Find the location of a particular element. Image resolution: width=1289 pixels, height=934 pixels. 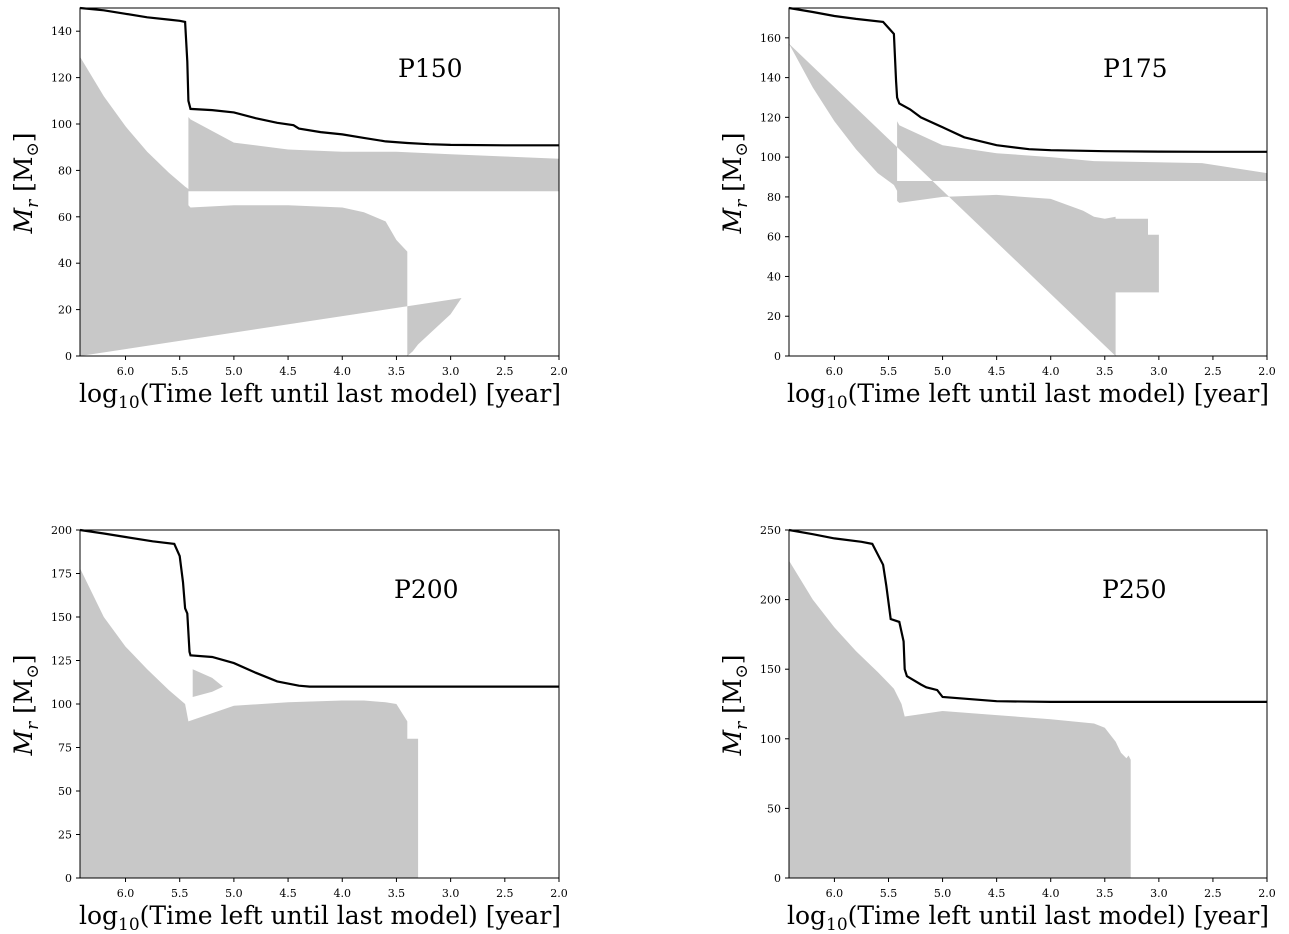

y-tick-label: 25 is located at coordinates (65, 835).